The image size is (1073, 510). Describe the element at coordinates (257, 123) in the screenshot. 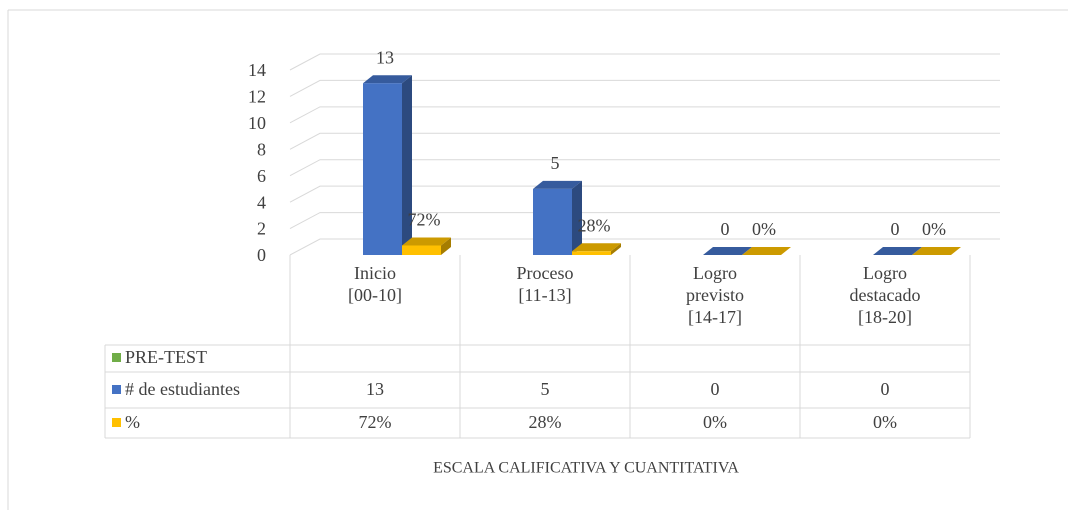

I see `y-tick-label: 10` at that location.